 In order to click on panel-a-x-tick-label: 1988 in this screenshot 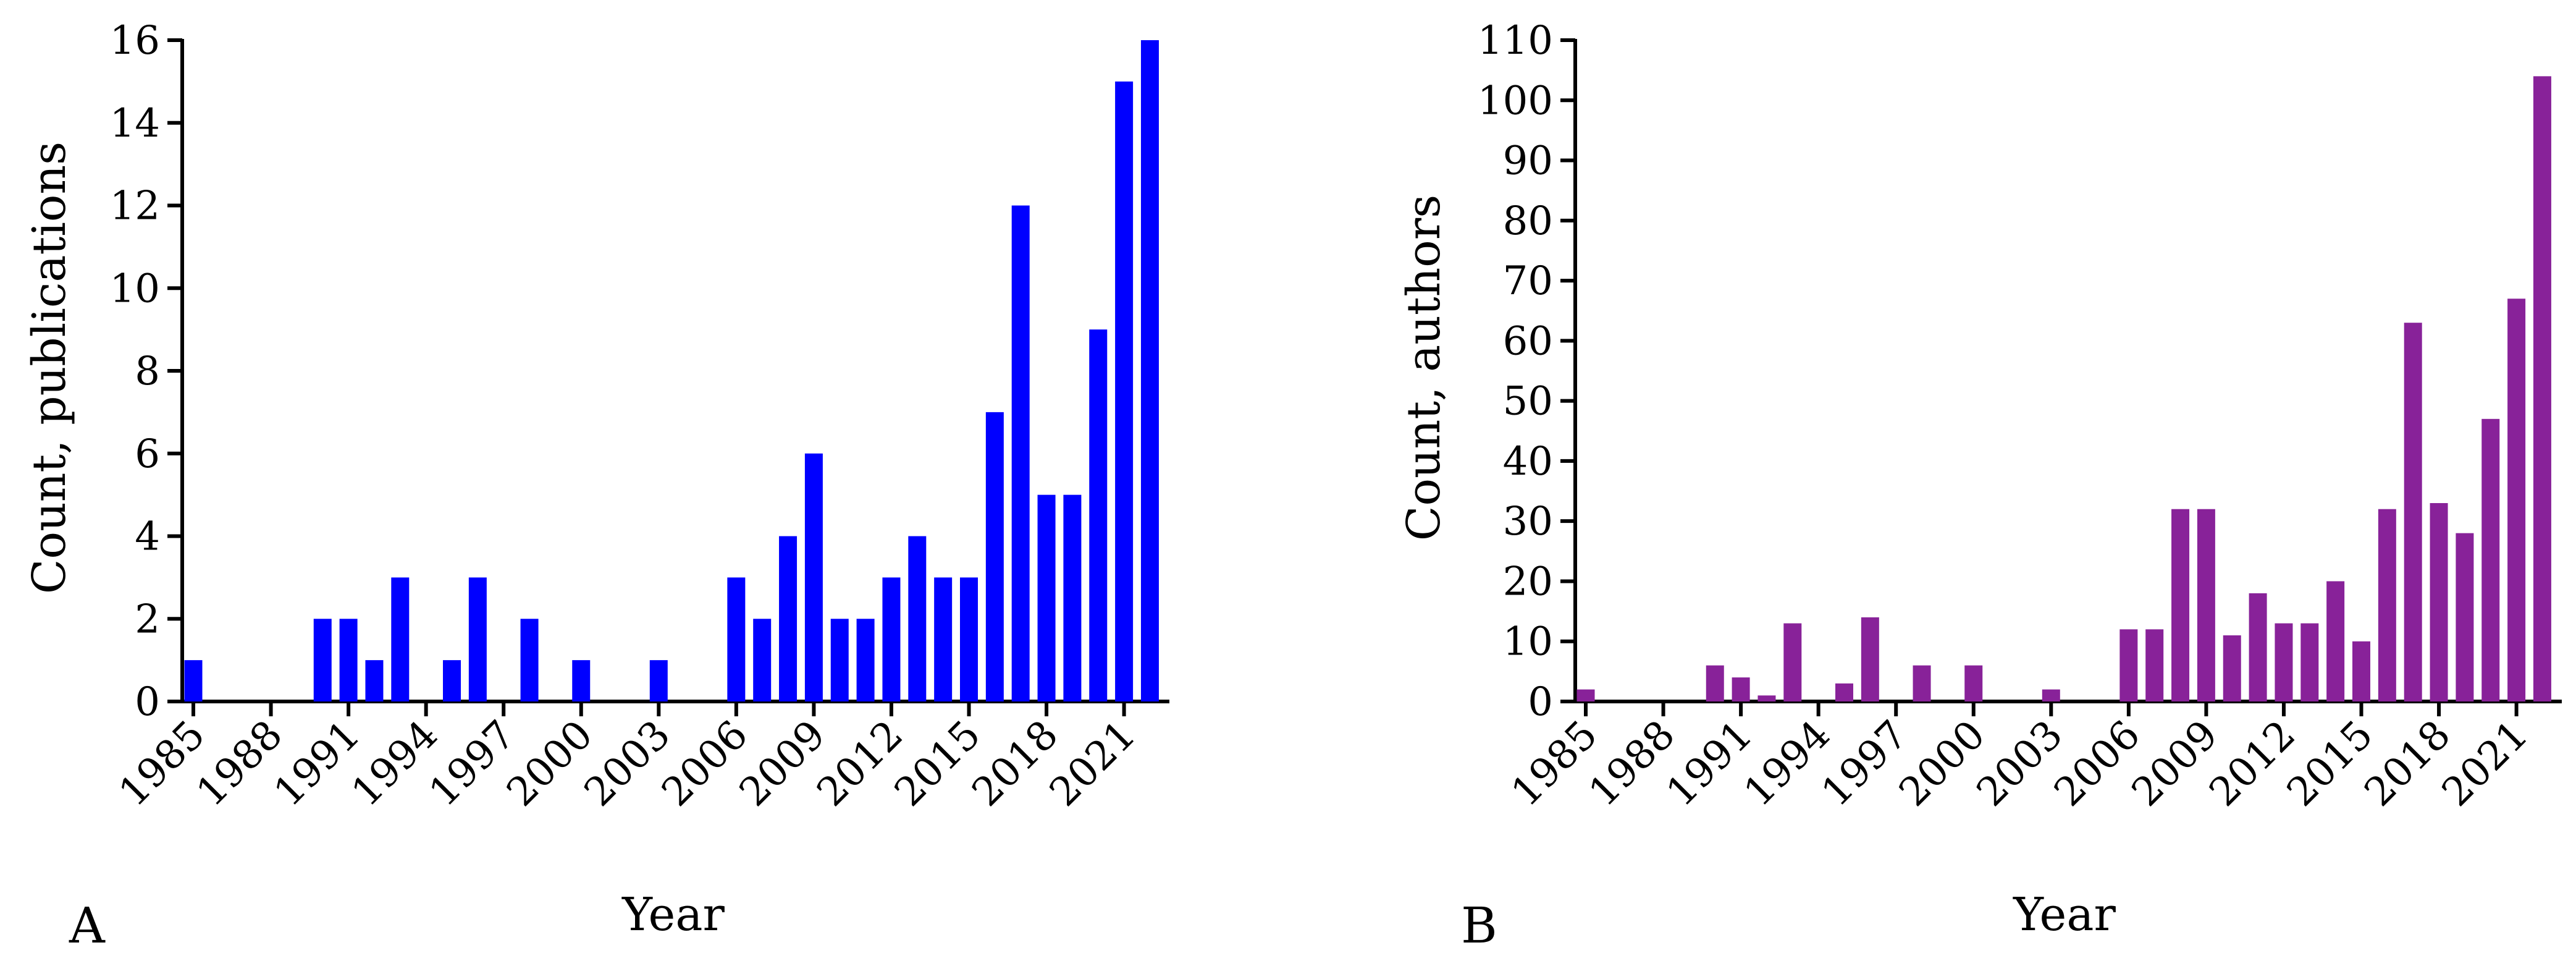, I will do `click(239, 763)`.